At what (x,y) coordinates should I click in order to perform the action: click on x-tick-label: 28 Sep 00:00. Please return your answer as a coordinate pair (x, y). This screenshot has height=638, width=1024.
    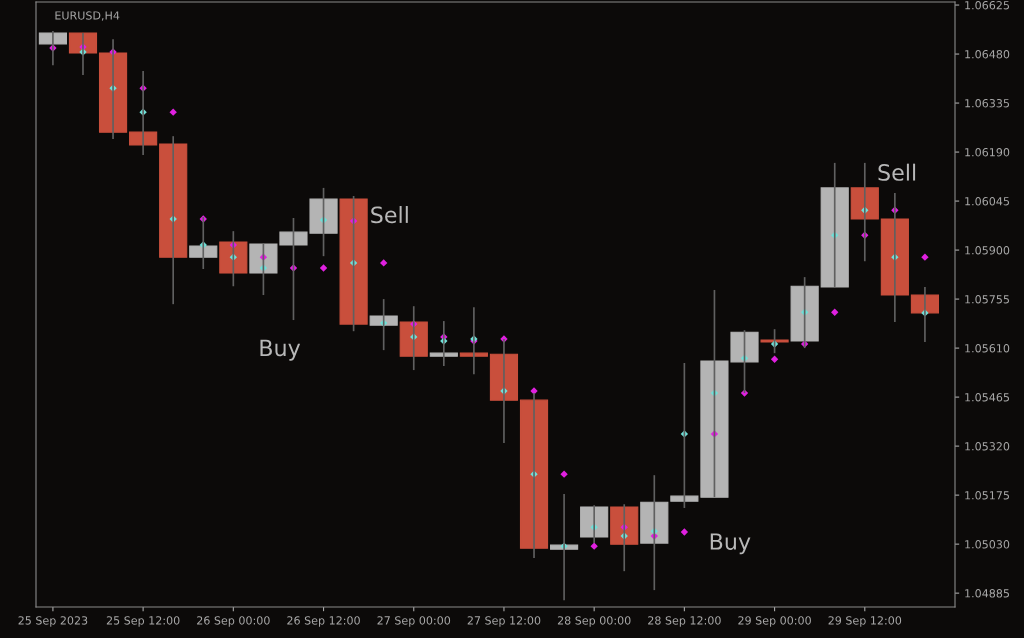
    Looking at the image, I should click on (594, 621).